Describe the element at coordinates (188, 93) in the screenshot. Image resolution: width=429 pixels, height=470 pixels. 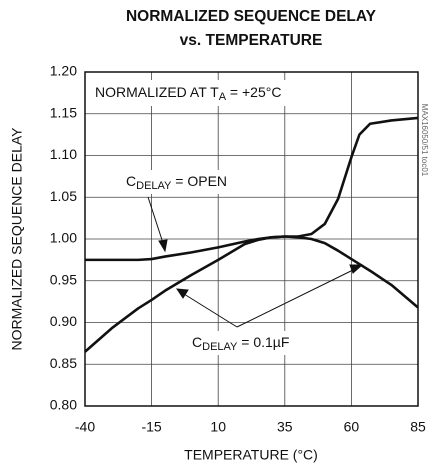
I see `annotation: NORMALIZED AT TA = +25°C` at that location.